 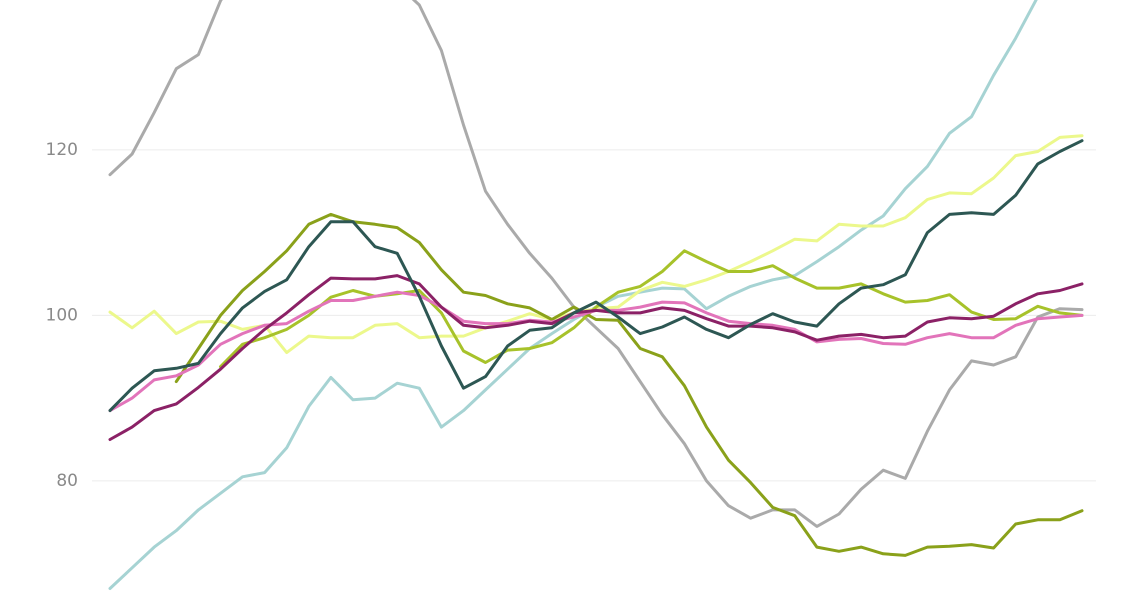 I want to click on y-tick-label: 80, so click(x=67, y=481).